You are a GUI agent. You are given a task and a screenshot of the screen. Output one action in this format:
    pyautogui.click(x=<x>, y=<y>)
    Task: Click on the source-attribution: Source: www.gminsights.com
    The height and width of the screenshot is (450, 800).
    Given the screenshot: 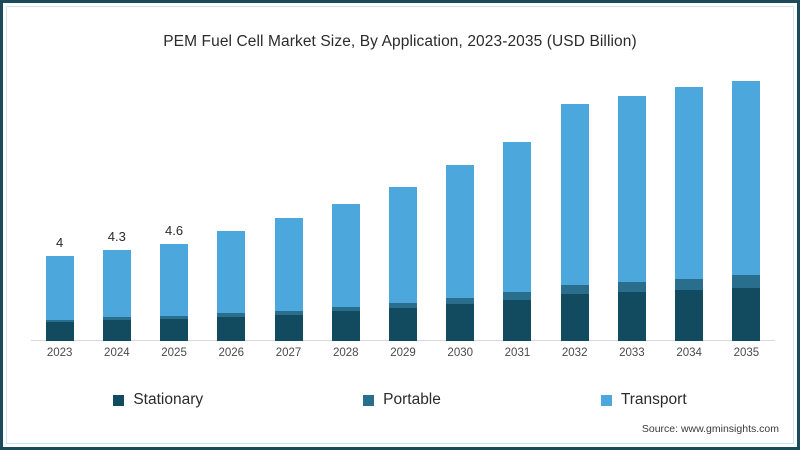 What is the action you would take?
    pyautogui.click(x=710, y=429)
    